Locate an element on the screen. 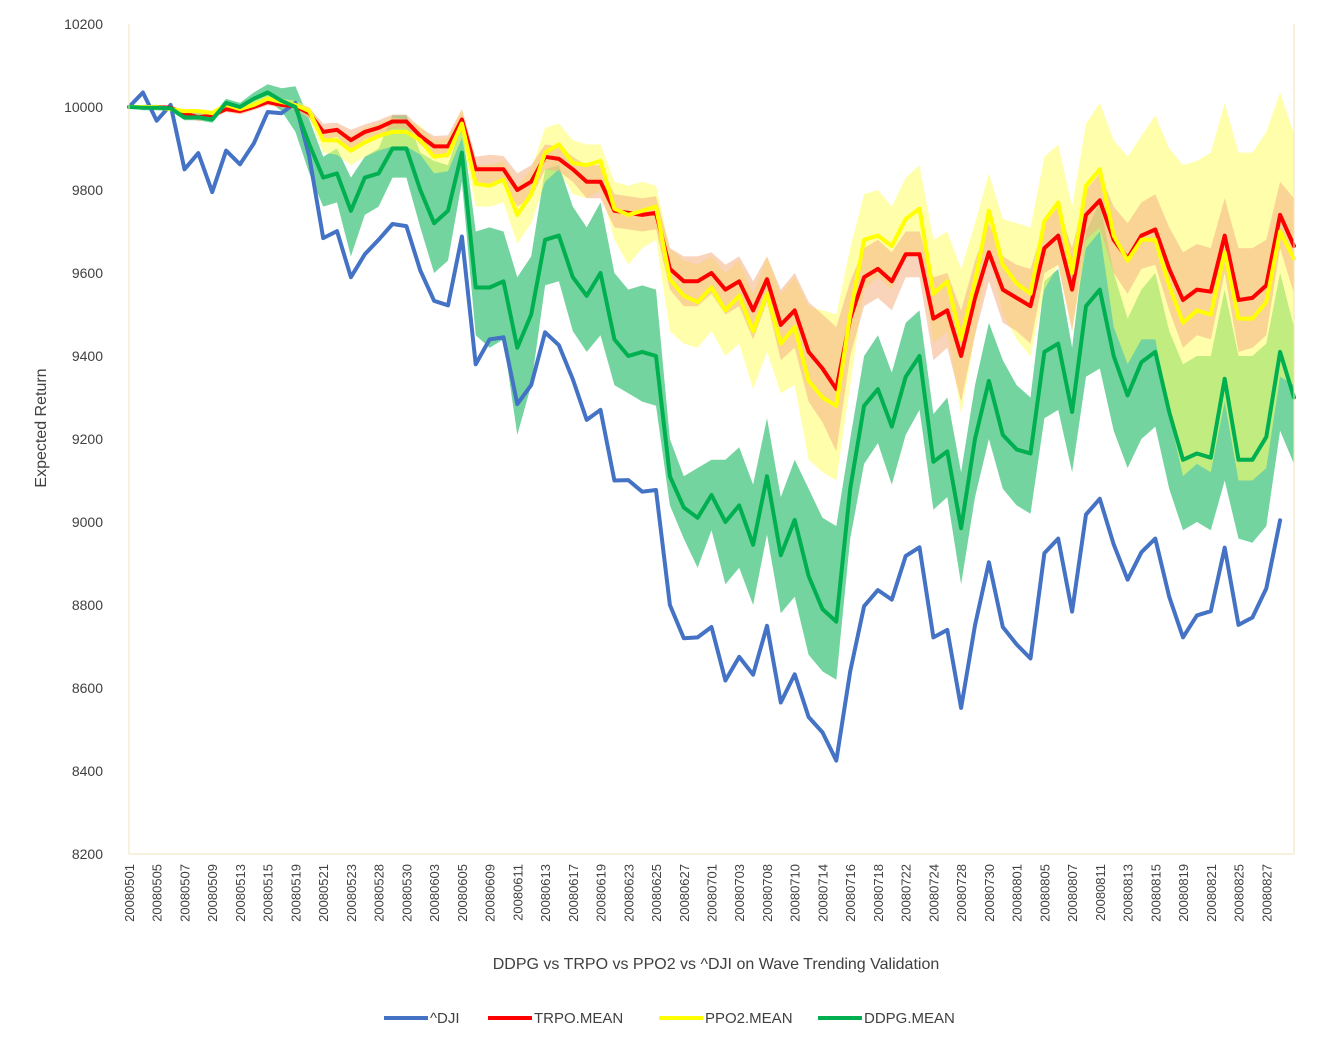 This screenshot has width=1335, height=1045. x-tick-label: 20080708 is located at coordinates (767, 893).